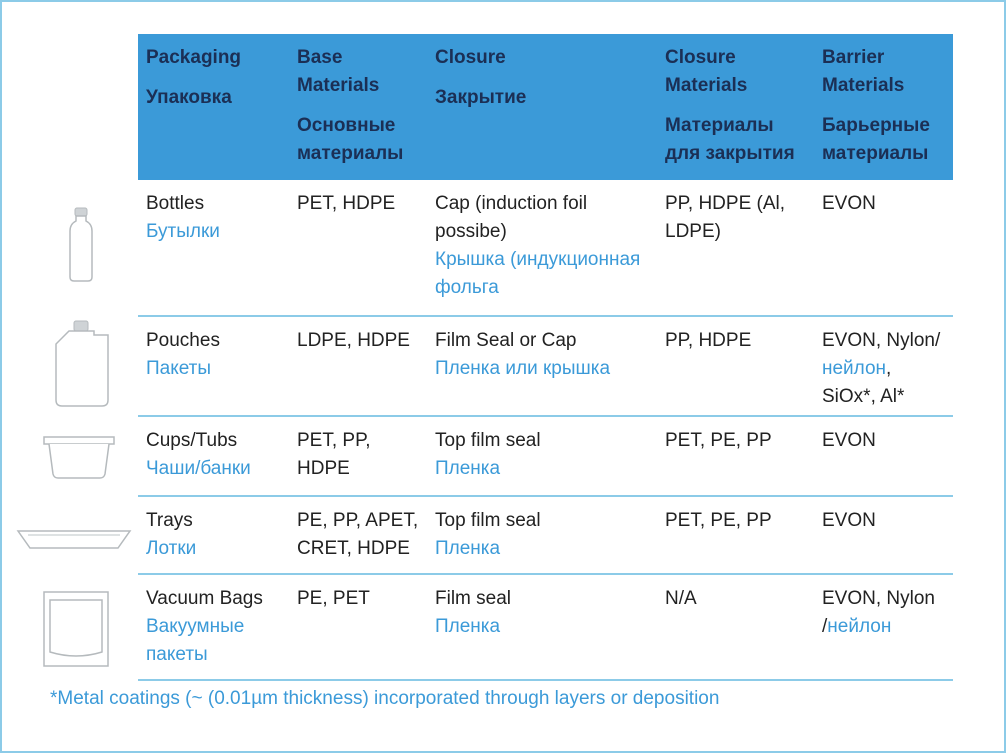 The image size is (1006, 753). What do you see at coordinates (79, 457) in the screenshot?
I see `cup-icon` at bounding box center [79, 457].